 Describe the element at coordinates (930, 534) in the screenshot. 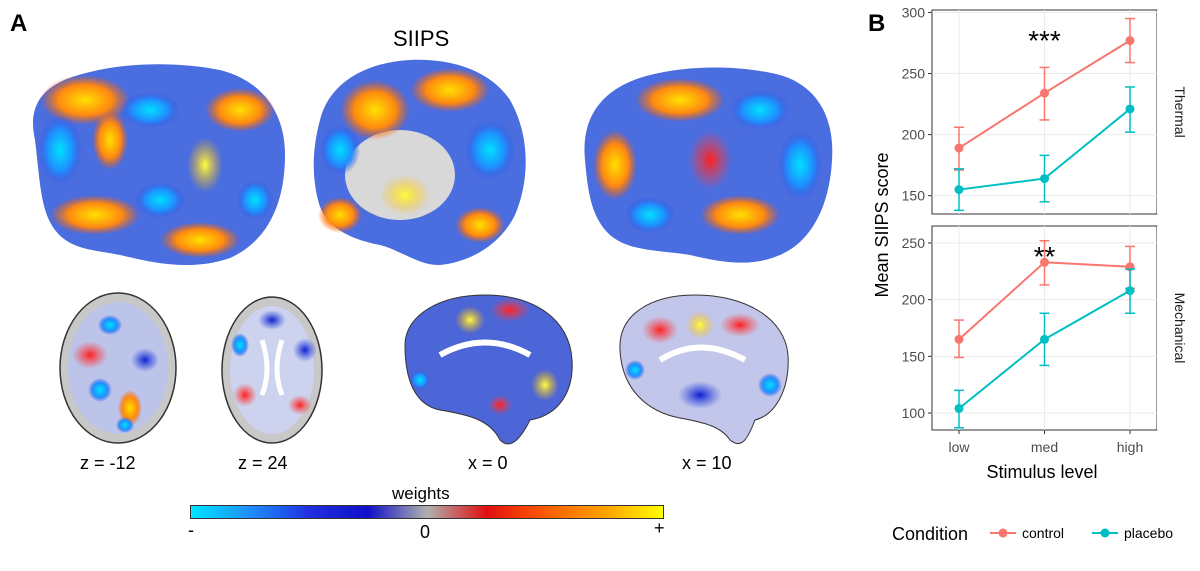

I see `legend-title: Condition` at that location.